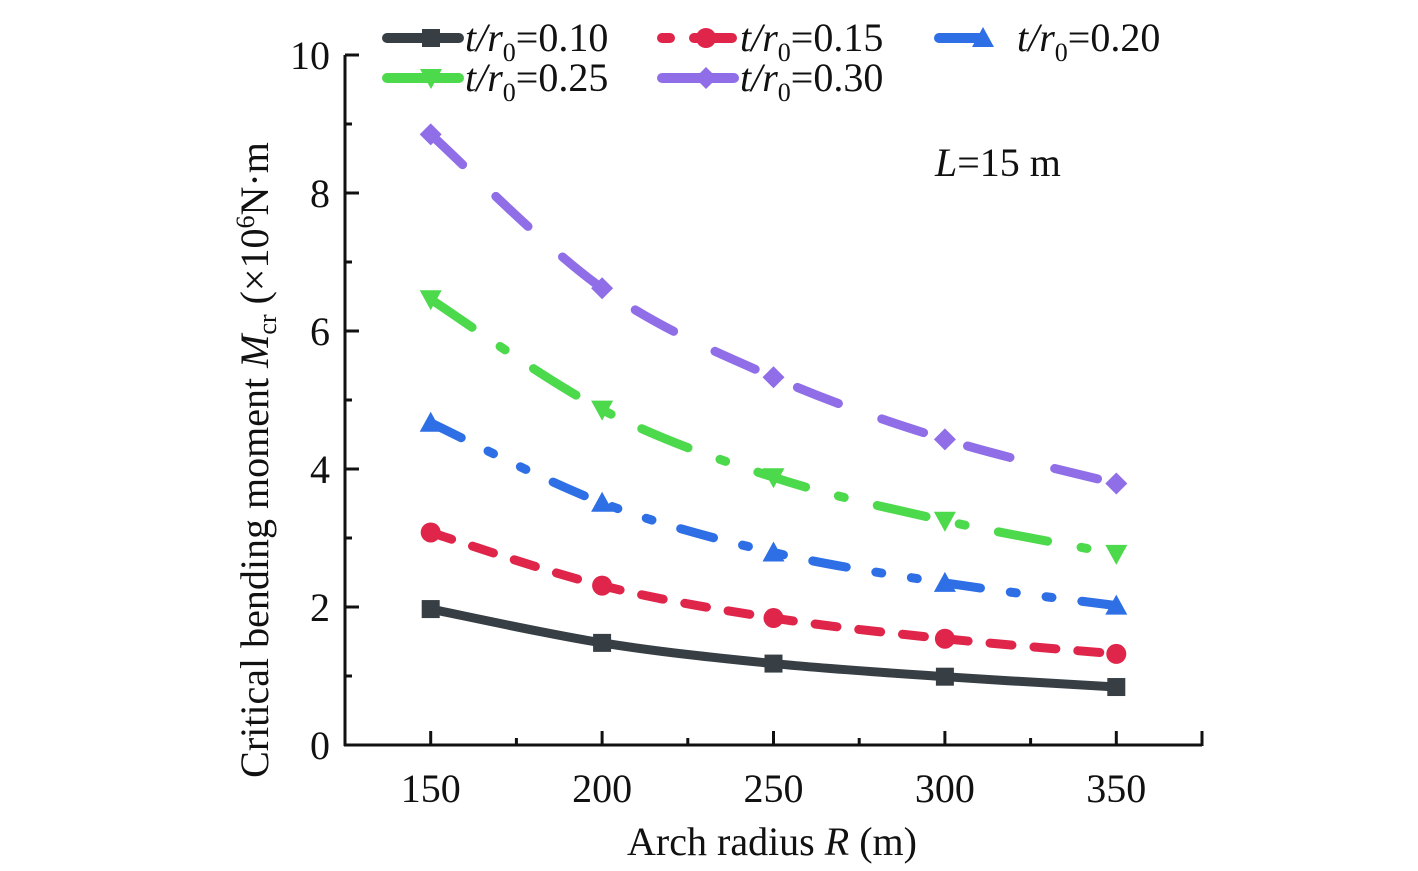  Describe the element at coordinates (836, 841) in the screenshot. I see `x-axis-title-var: R` at that location.